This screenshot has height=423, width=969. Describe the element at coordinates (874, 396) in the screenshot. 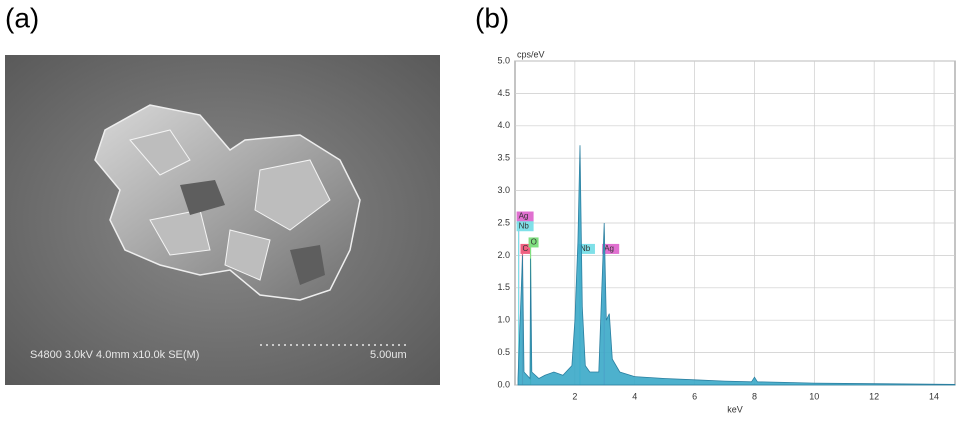

I see `x-tick-label: 12` at that location.